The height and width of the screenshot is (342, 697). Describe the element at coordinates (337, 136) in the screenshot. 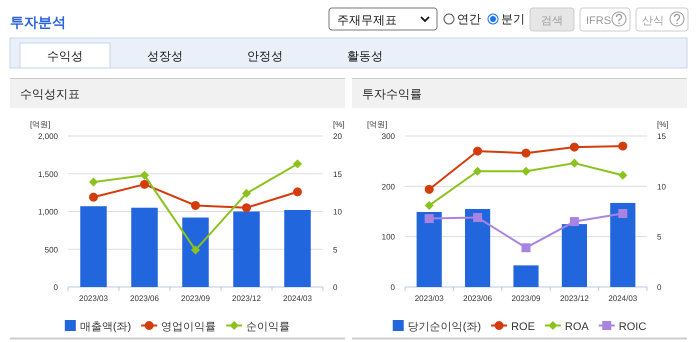

I see `y2-tick-label: 20` at that location.